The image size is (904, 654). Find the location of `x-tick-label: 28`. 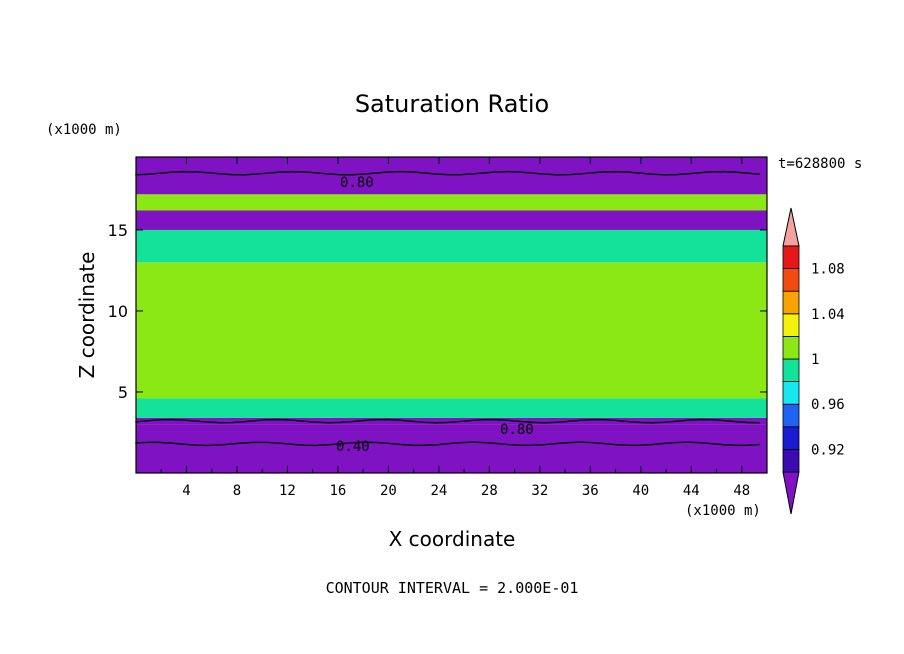

x-tick-label: 28 is located at coordinates (489, 491).